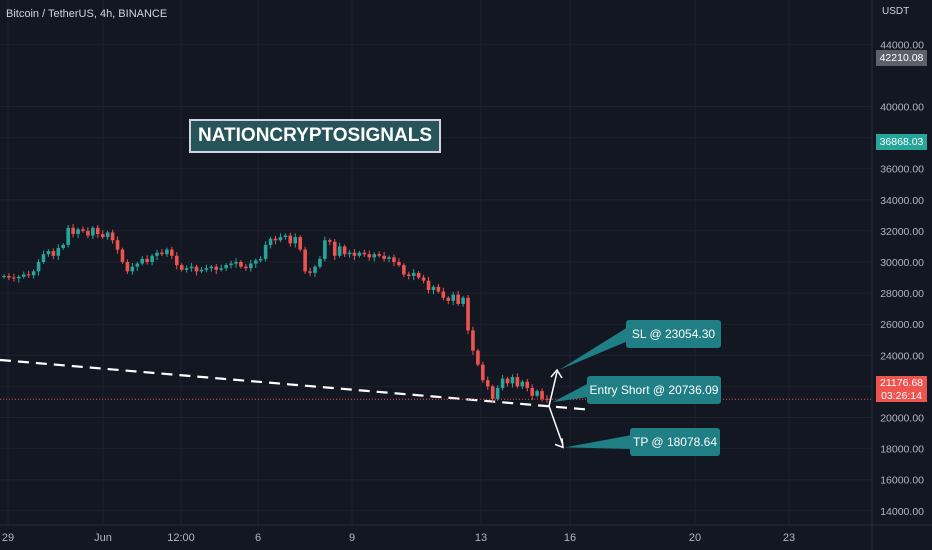  What do you see at coordinates (902, 356) in the screenshot?
I see `price-tick-label: 24000.00` at bounding box center [902, 356].